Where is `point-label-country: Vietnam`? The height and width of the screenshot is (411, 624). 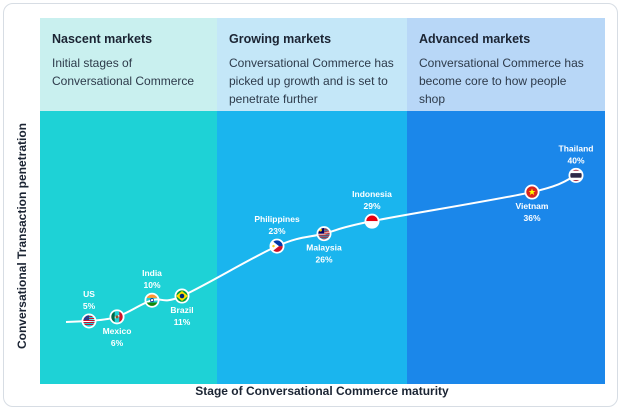 point-label-country: Vietnam is located at coordinates (532, 206).